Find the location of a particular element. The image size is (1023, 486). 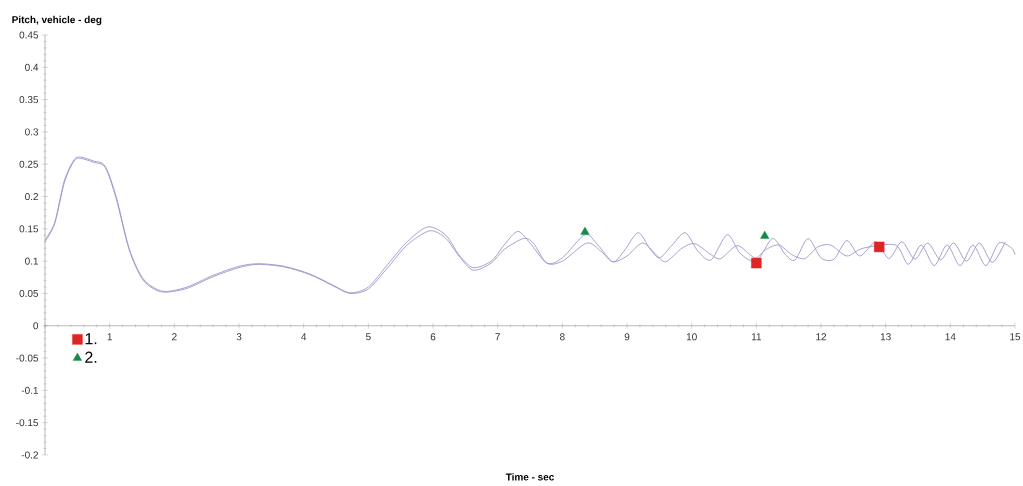

y-tick-label: 0 is located at coordinates (36, 326).